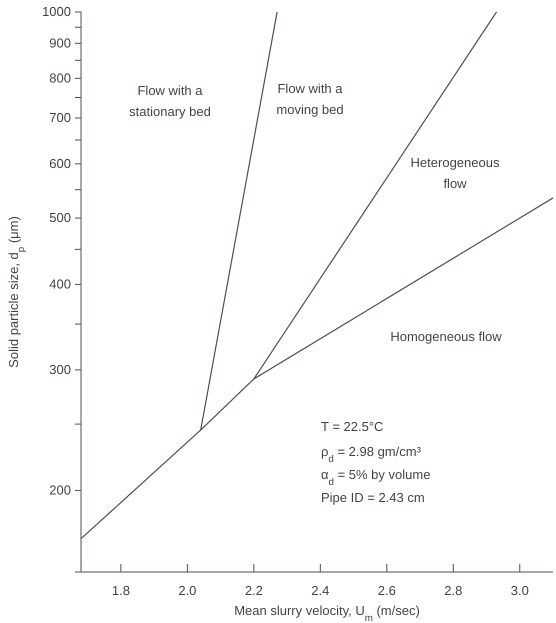 This screenshot has height=623, width=556. Describe the element at coordinates (60, 118) in the screenshot. I see `y-tick-label: 700` at that location.